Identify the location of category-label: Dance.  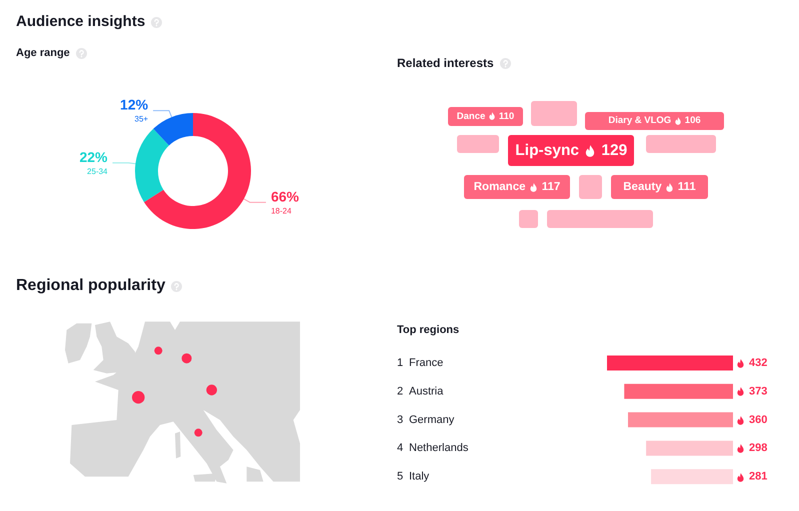
(471, 116).